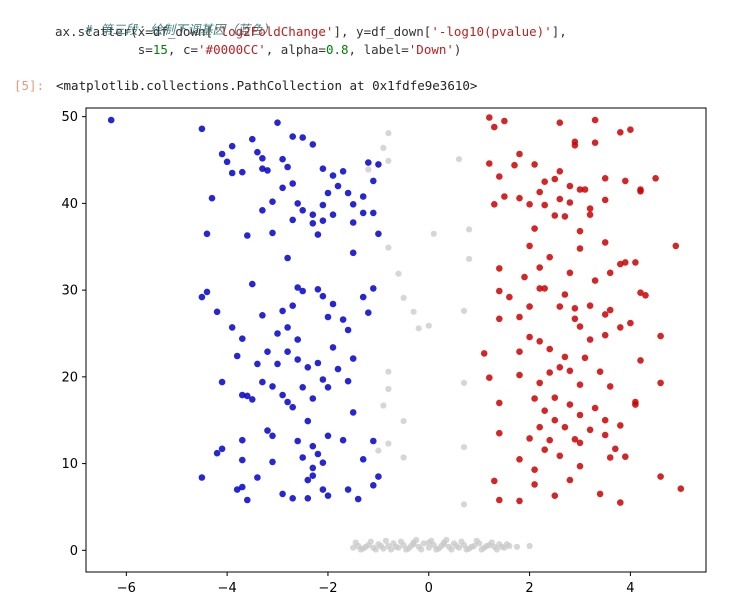 Image resolution: width=733 pixels, height=606 pixels. Describe the element at coordinates (273, 31) in the screenshot. I see `code-string: 'log2FoldChange'` at that location.